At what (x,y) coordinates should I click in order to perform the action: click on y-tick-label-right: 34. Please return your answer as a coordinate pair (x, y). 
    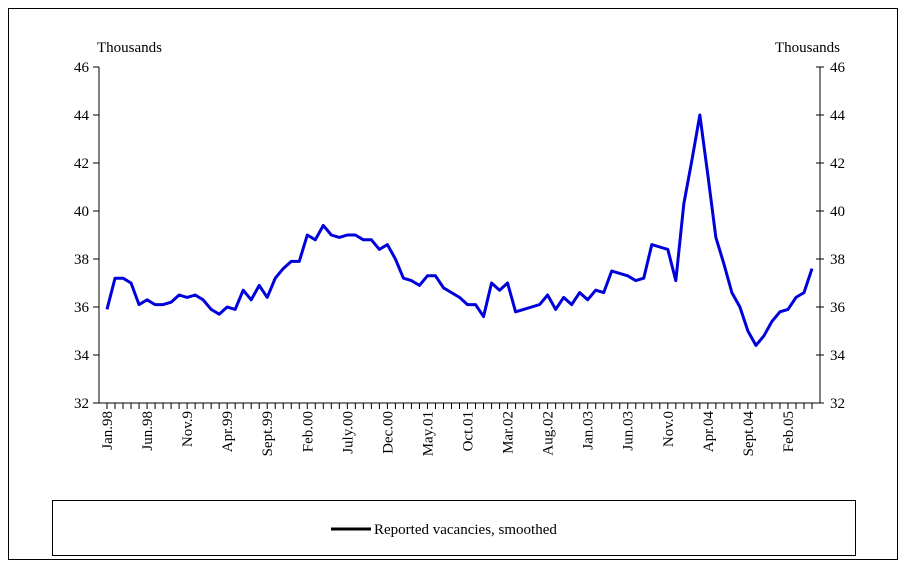
    Looking at the image, I should click on (838, 356).